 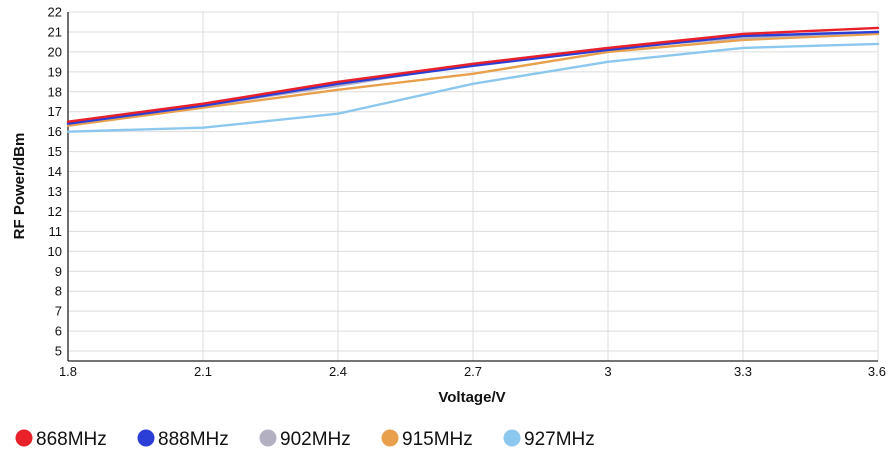 I want to click on legend-item-888mhz: 888MHz, so click(x=183, y=439).